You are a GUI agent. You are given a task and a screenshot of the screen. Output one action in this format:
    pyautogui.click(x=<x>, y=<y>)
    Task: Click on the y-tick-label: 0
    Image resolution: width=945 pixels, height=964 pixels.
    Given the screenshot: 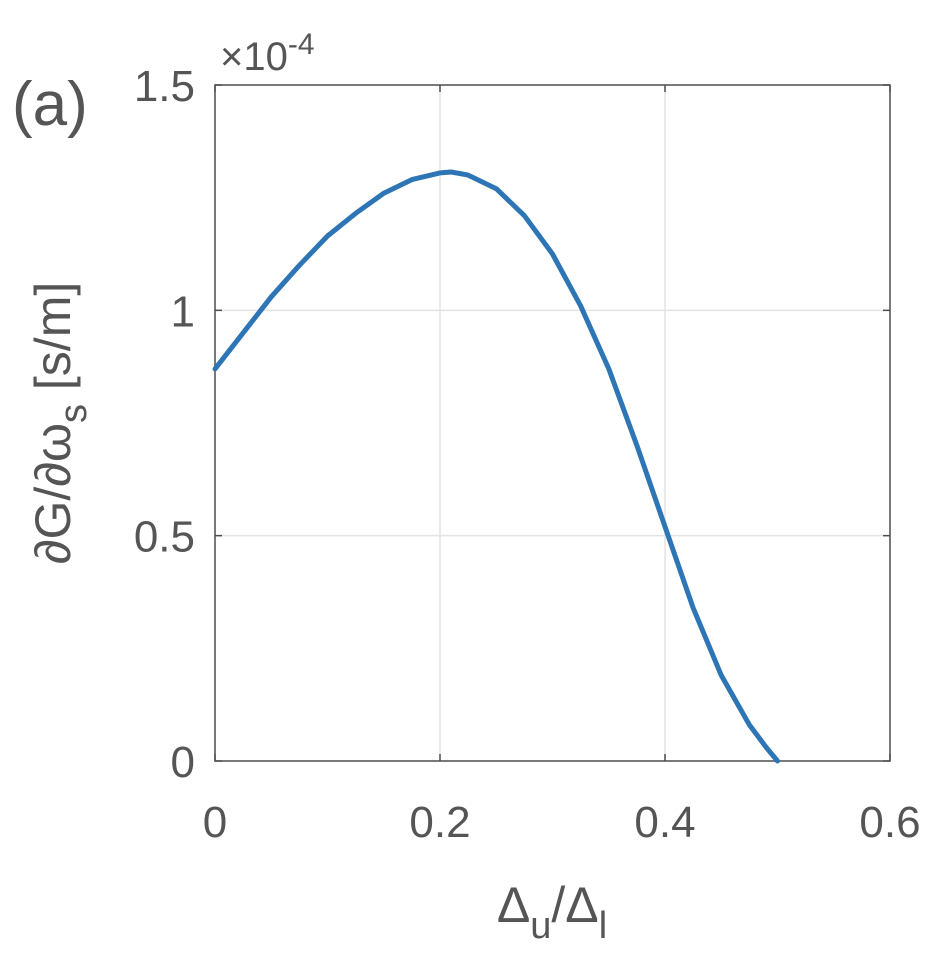 What is the action you would take?
    pyautogui.click(x=183, y=762)
    